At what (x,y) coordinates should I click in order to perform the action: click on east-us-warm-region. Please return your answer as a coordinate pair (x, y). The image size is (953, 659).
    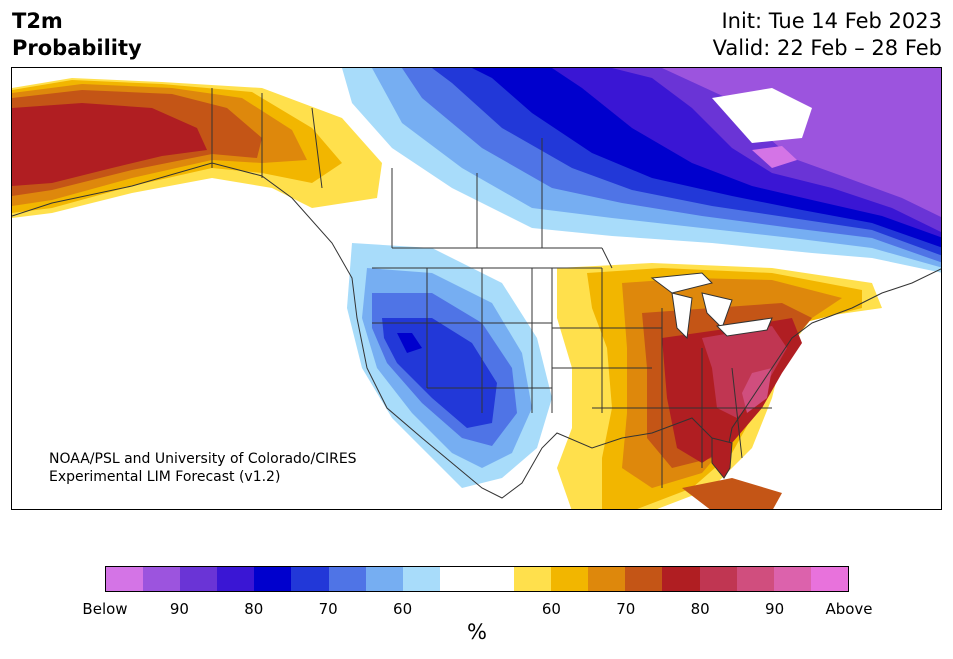
    Looking at the image, I should click on (719, 386).